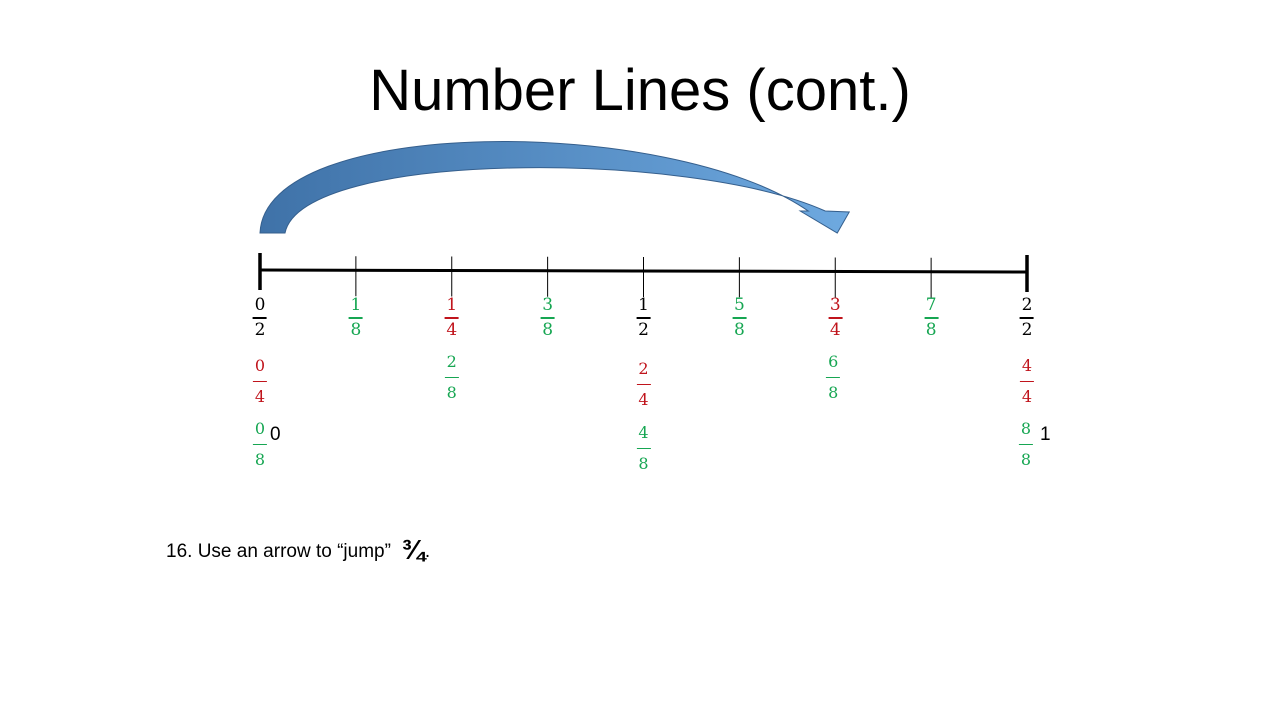 Image resolution: width=1280 pixels, height=720 pixels. Describe the element at coordinates (643, 275) in the screenshot. I see `tick-marks` at that location.